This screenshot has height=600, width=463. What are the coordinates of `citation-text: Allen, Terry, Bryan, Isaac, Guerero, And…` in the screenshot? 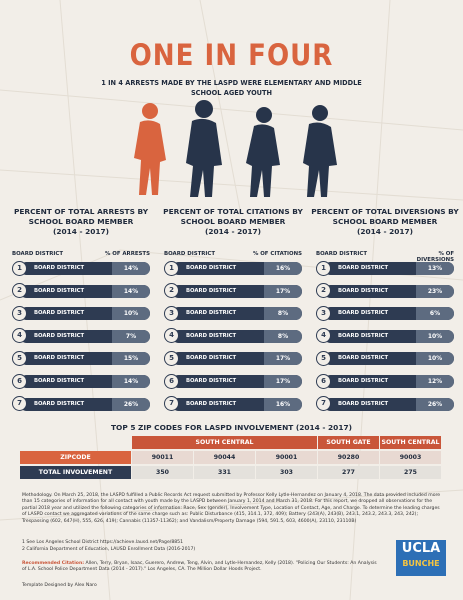 It's located at (199, 567).